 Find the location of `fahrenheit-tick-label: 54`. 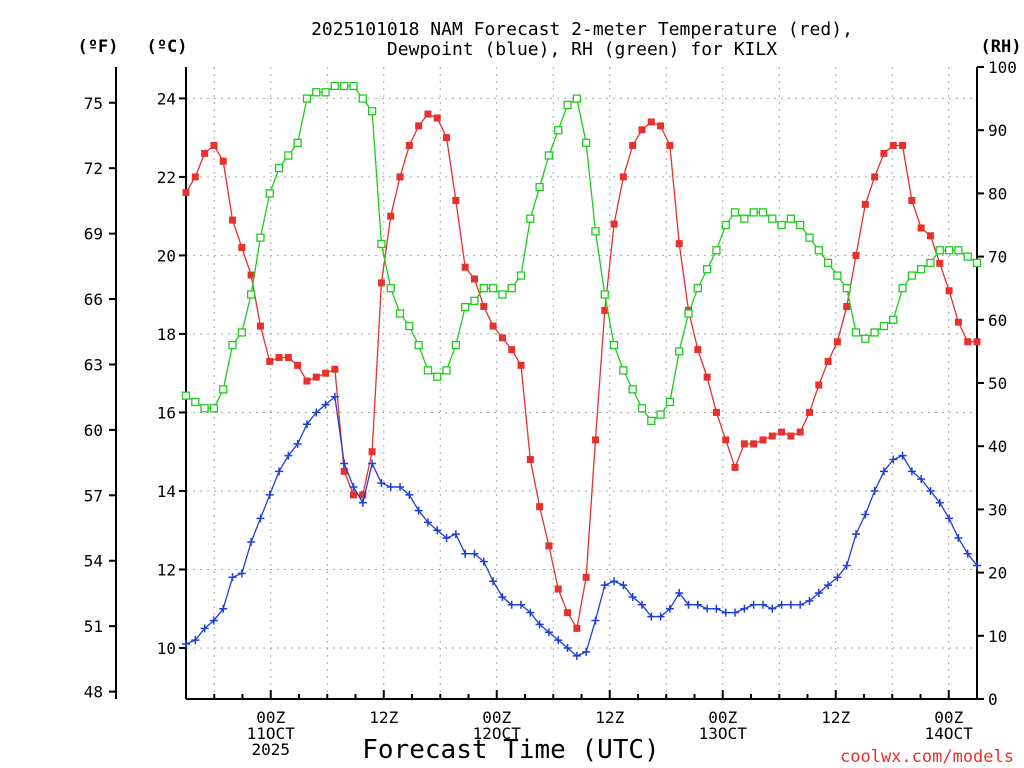

fahrenheit-tick-label: 54 is located at coordinates (93, 561).